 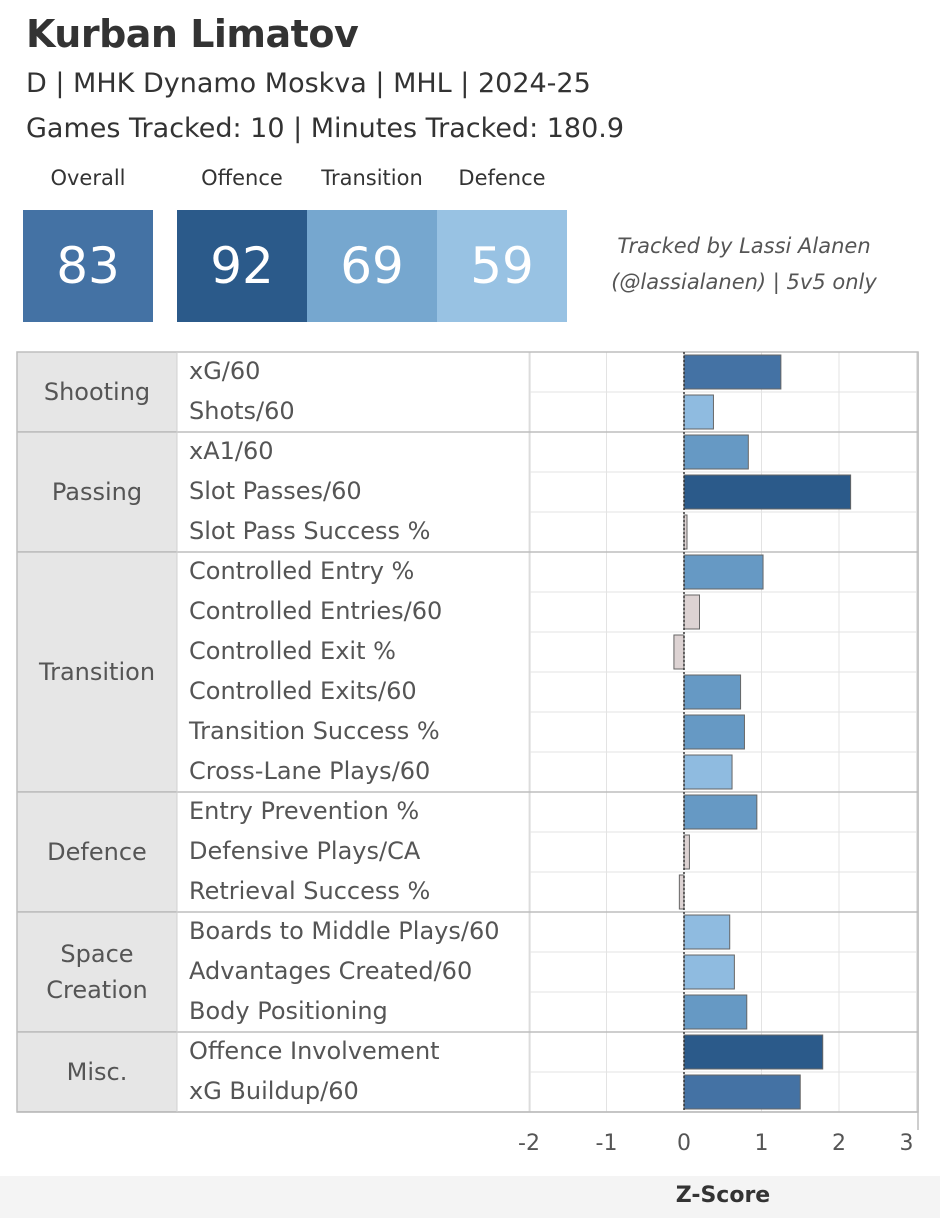 What do you see at coordinates (225, 371) in the screenshot?
I see `metric-label: xG/60` at bounding box center [225, 371].